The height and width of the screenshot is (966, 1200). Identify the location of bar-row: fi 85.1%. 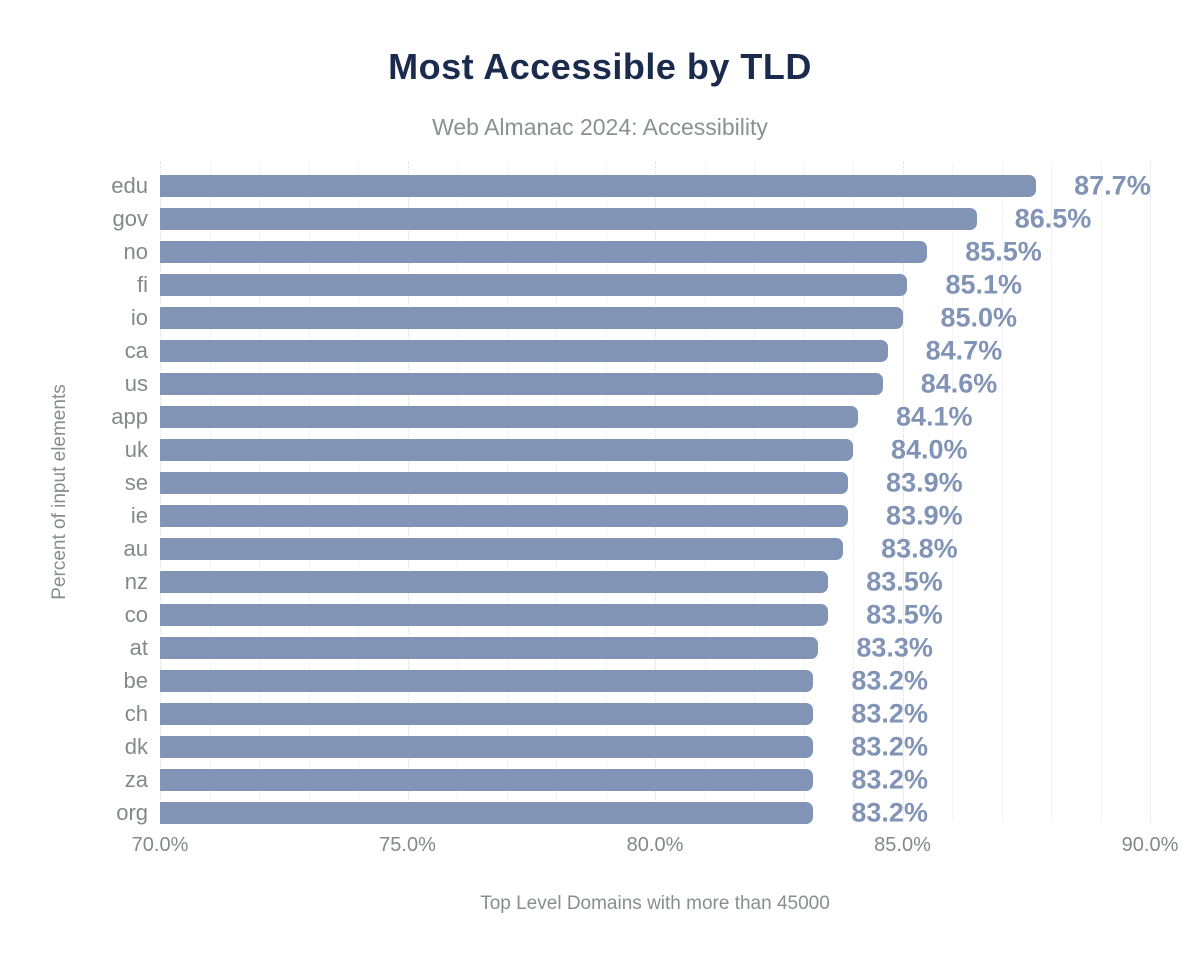
(668, 285).